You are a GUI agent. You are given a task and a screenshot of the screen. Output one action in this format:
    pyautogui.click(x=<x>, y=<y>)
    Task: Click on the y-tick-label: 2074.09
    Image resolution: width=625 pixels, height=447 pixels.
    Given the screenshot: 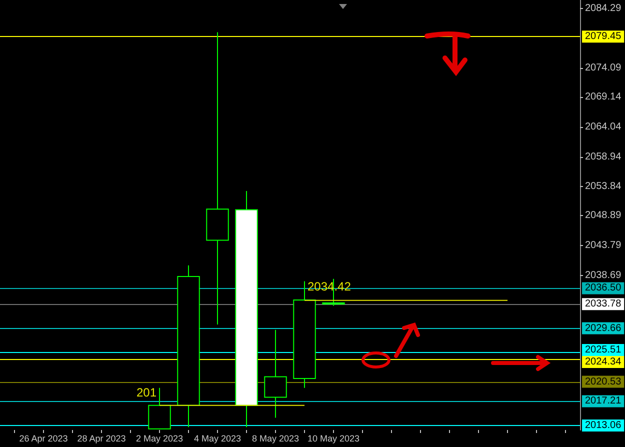 What is the action you would take?
    pyautogui.click(x=603, y=68)
    